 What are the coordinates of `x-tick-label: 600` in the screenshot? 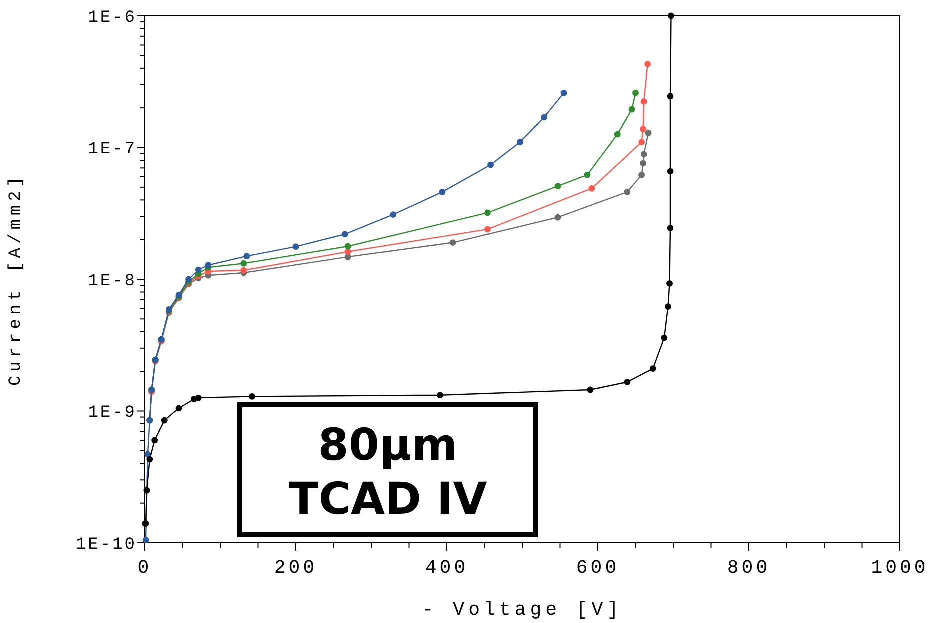 It's located at (598, 568).